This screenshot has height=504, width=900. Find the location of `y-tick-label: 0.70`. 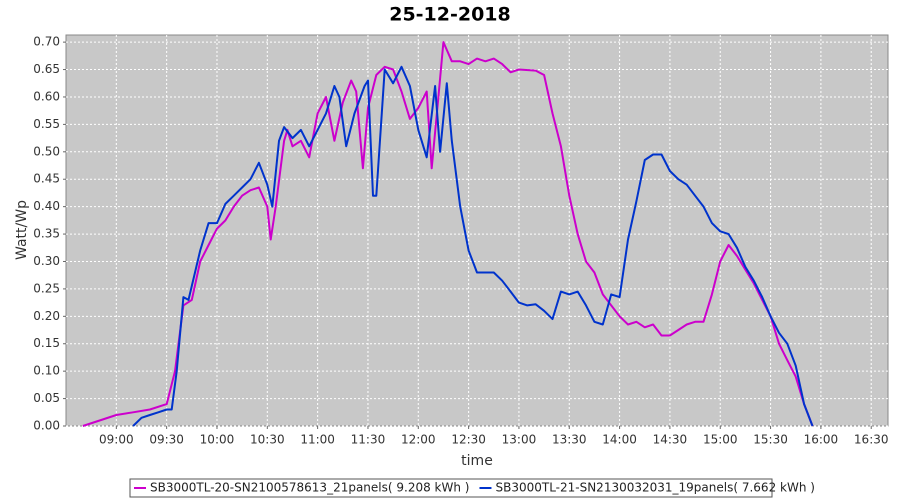

y-tick-label: 0.70 is located at coordinates (46, 42).